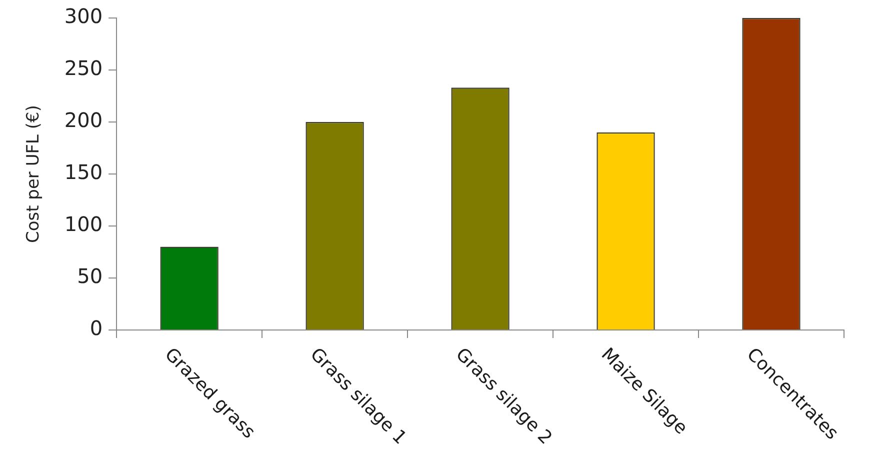 The image size is (874, 476). What do you see at coordinates (96, 328) in the screenshot?
I see `y-tick-label: 0` at bounding box center [96, 328].